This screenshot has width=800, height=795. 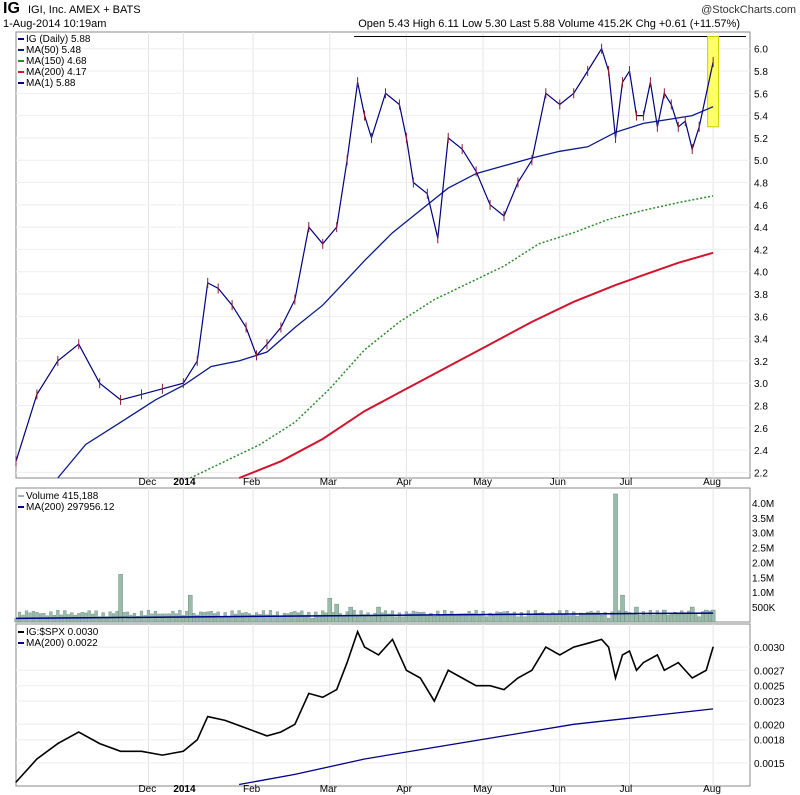 I want to click on x-tick-label: Feb, so click(x=252, y=482).